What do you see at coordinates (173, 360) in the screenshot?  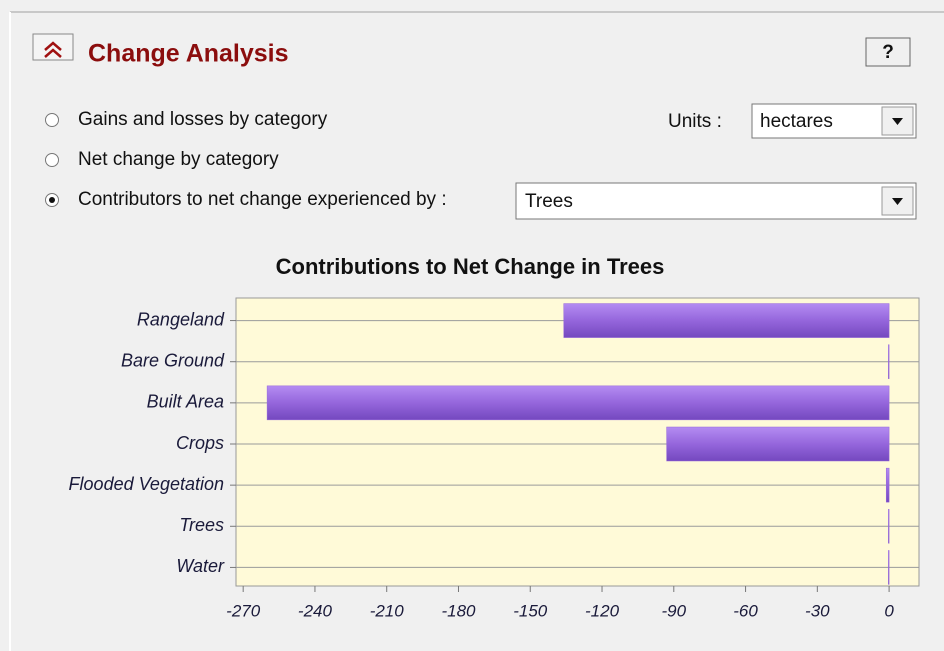 I see `y-tick-label: Bare Ground` at bounding box center [173, 360].